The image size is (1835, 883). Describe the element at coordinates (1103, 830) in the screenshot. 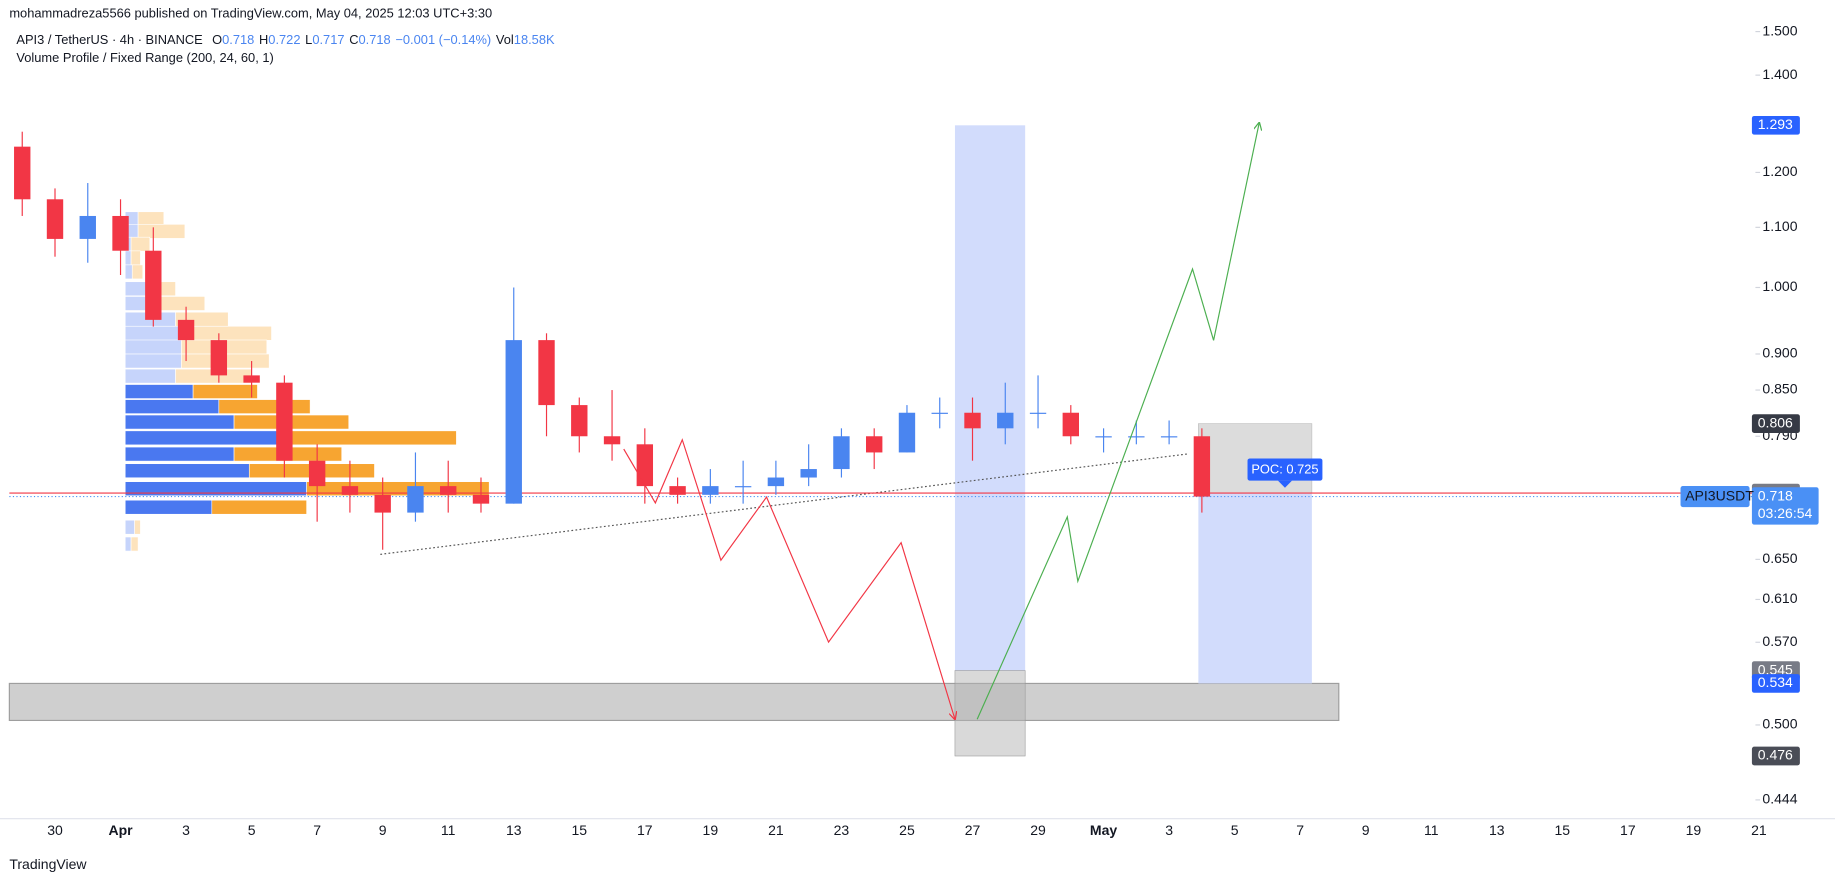

I see `x-tick-label: May` at that location.